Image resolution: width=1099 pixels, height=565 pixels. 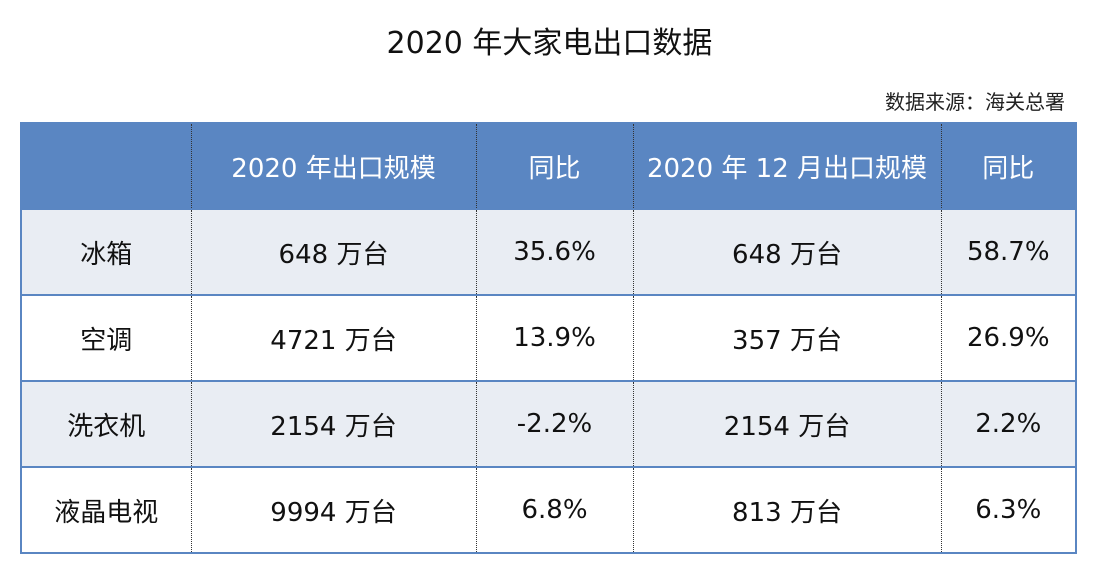 I want to click on table-cell: 35.6%, so click(x=554, y=252).